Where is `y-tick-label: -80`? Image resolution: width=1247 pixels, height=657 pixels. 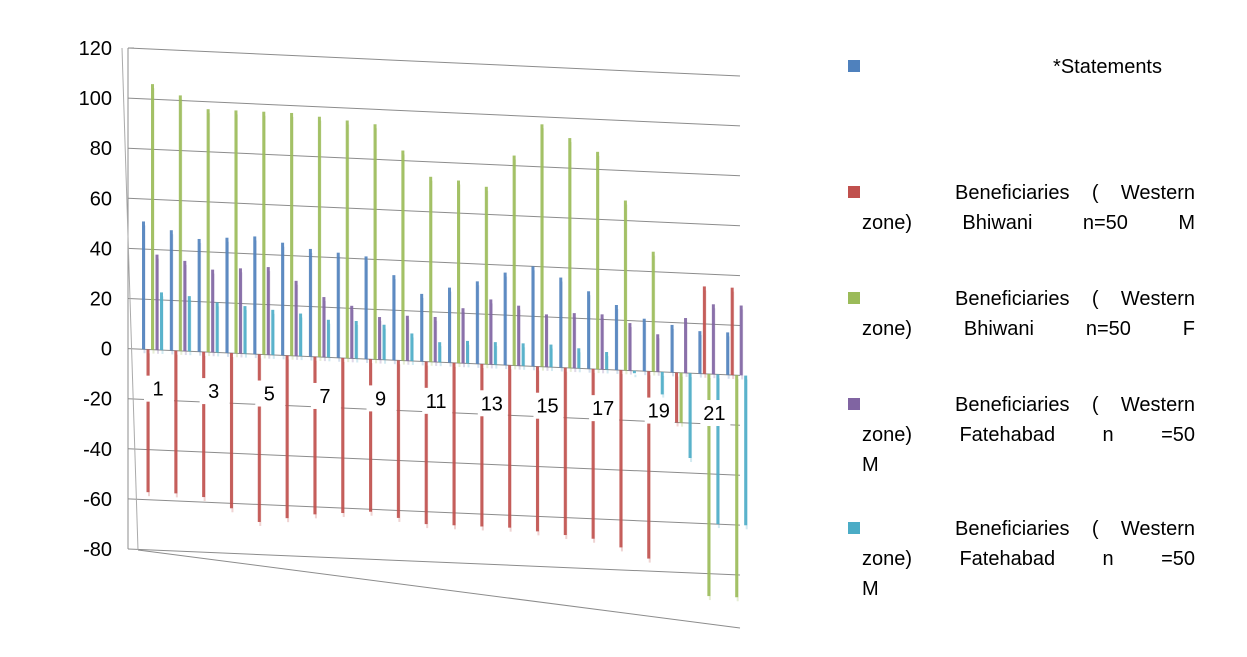
y-tick-label: -80 is located at coordinates (97, 550).